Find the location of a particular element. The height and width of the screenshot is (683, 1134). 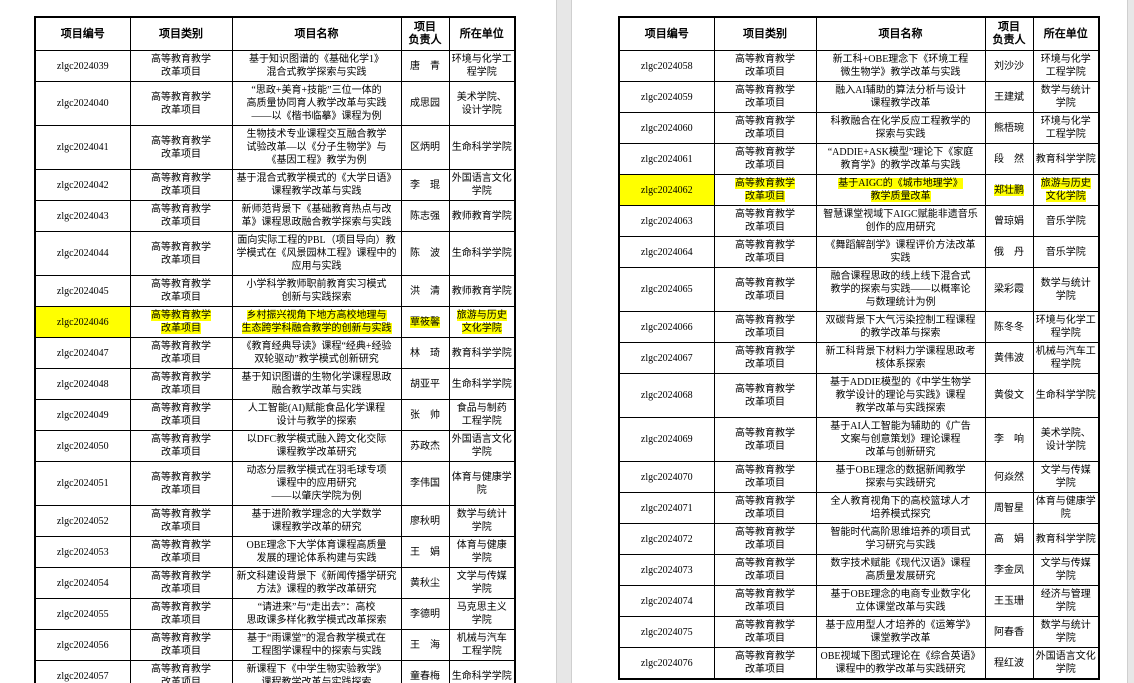

name-cell: “请进来”与“走出去”：高校 思政课多样化教学模式改革探索 is located at coordinates (316, 614).